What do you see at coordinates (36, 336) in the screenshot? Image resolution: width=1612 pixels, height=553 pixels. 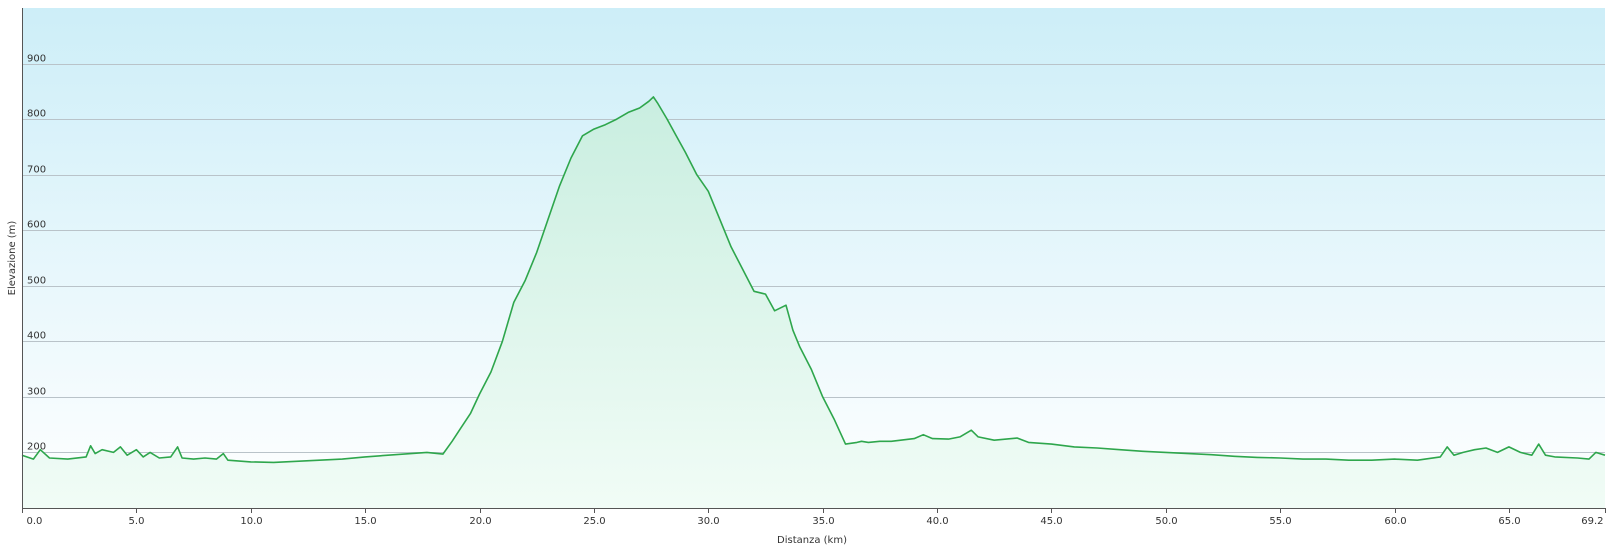 I see `y-tick-label: 400` at bounding box center [36, 336].